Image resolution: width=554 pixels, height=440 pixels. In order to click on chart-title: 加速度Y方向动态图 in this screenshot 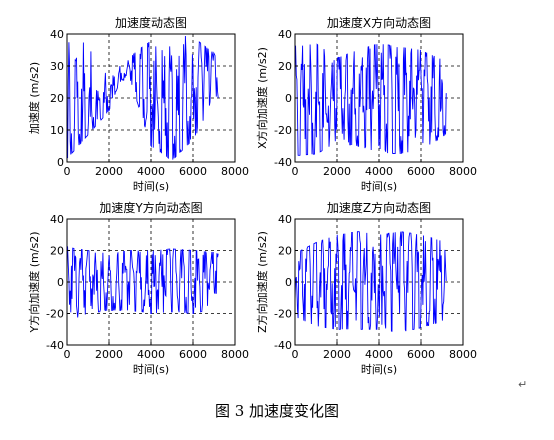, I will do `click(150, 207)`.